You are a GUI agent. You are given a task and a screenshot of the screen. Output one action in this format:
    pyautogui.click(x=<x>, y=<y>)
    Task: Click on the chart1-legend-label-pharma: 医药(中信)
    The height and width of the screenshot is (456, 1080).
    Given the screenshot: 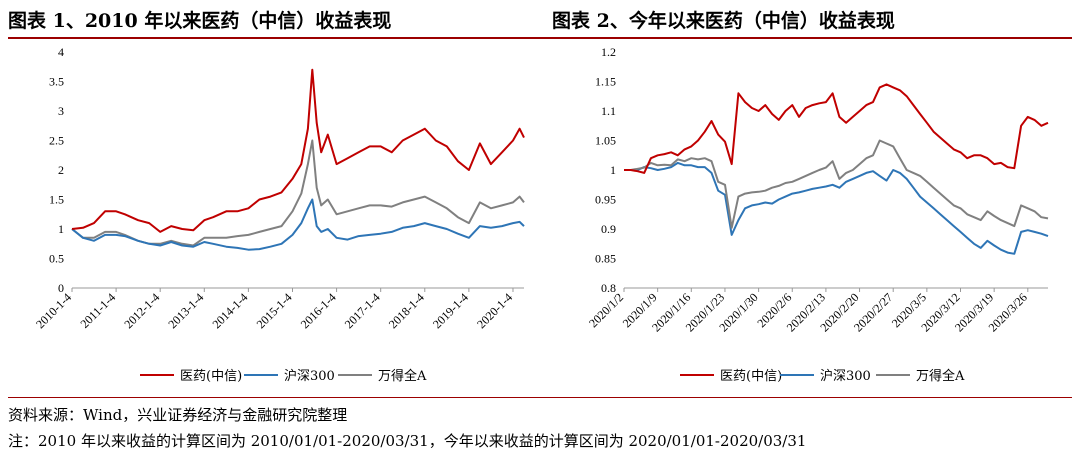 What is the action you would take?
    pyautogui.click(x=211, y=376)
    